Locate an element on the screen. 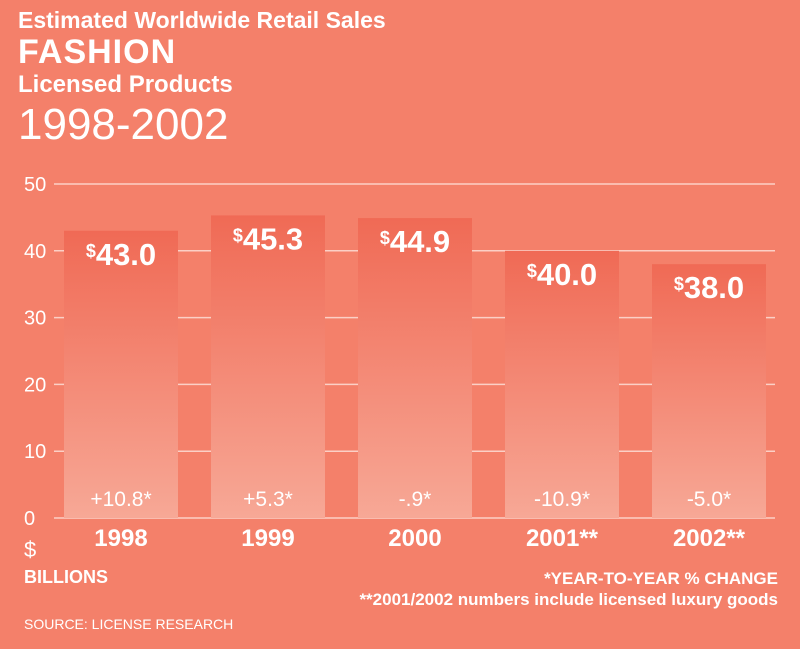  y-tick-label: 0 is located at coordinates (29, 519).